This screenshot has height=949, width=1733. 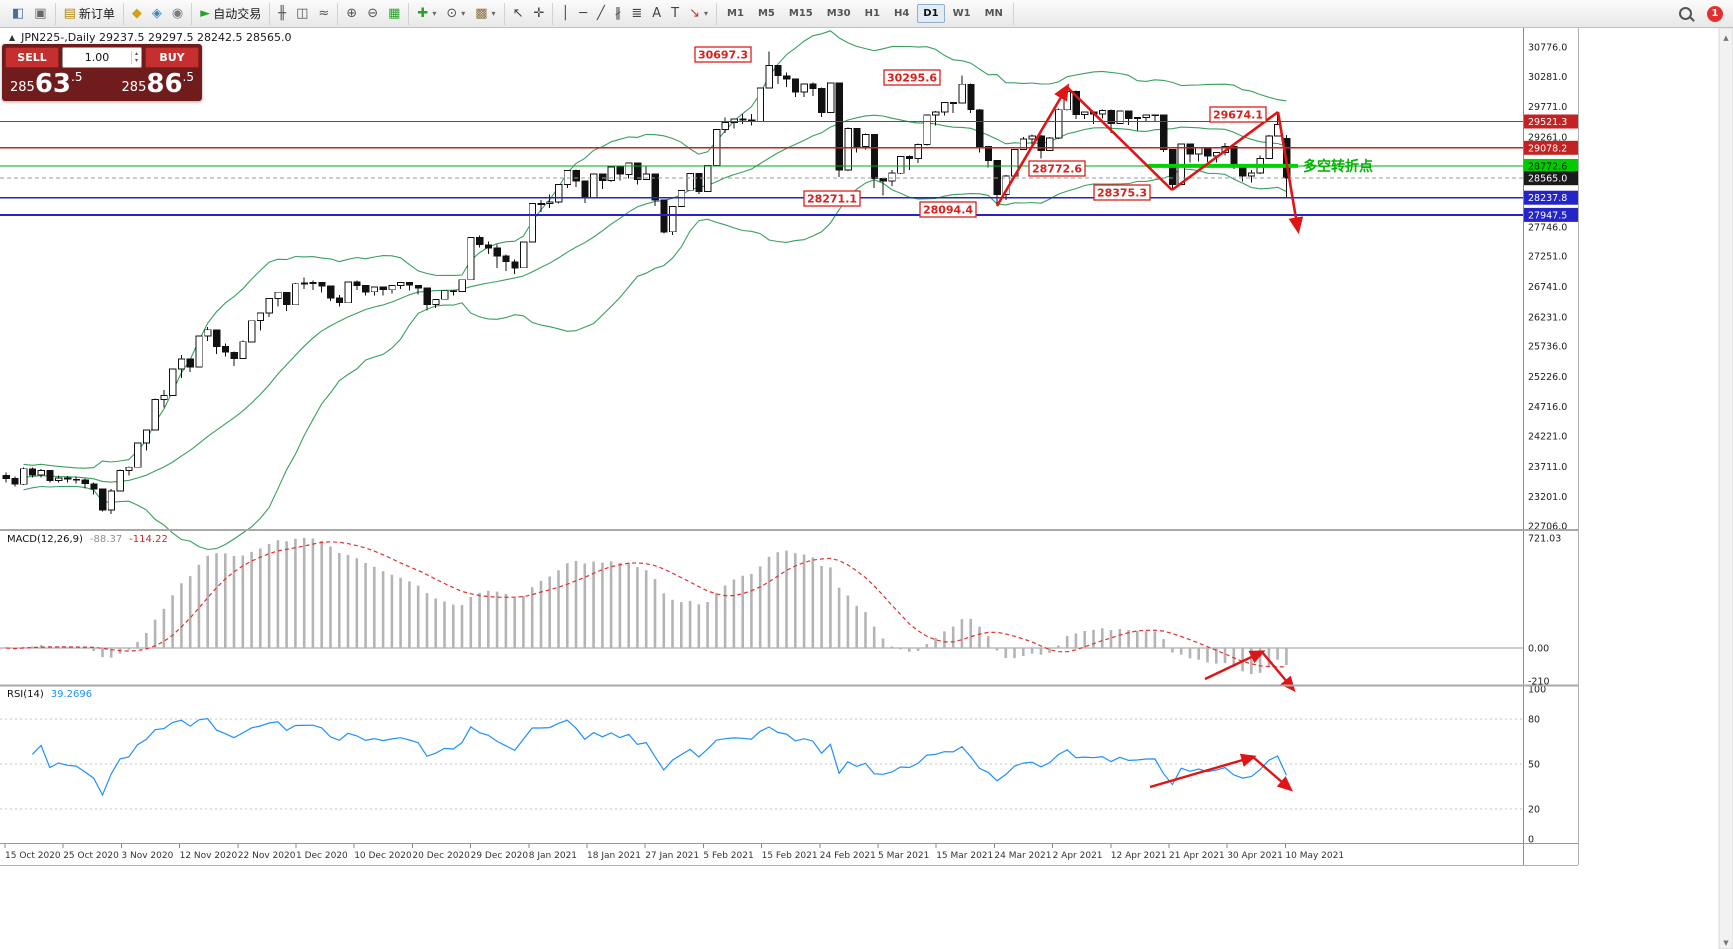 I want to click on price-annotation-text: 28271.1, so click(x=832, y=199).